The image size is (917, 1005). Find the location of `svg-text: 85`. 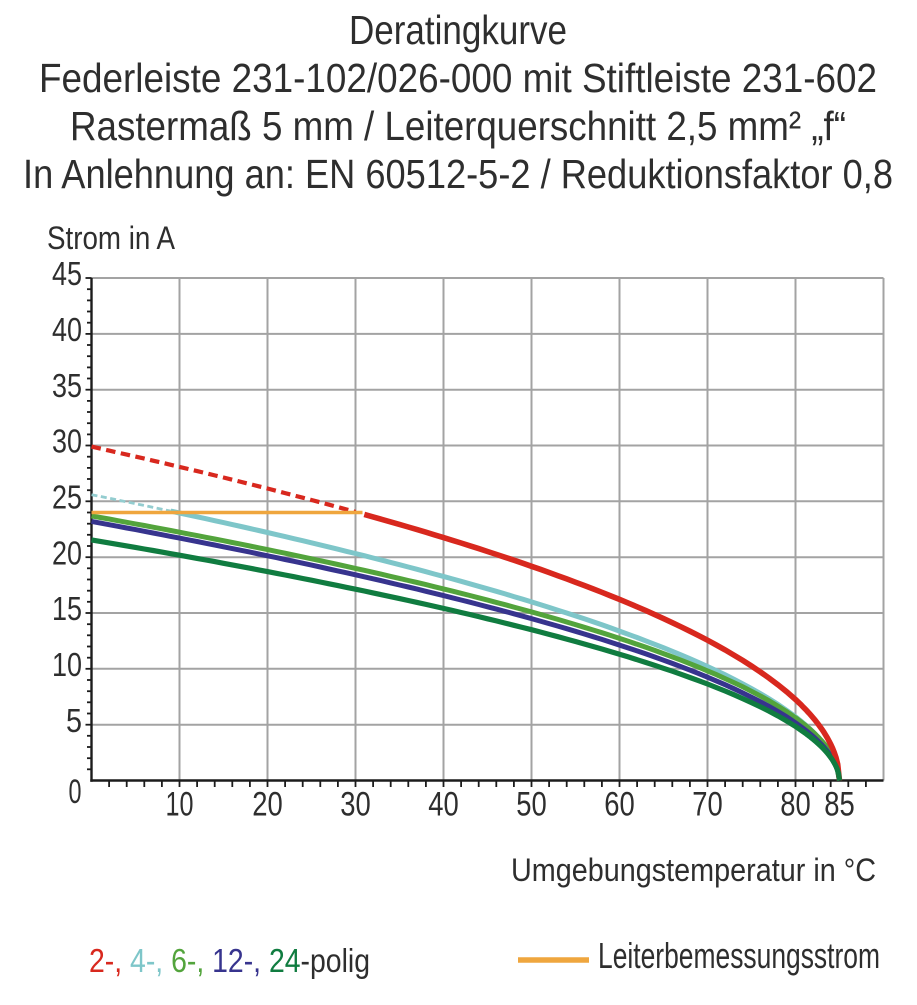

svg-text: 85 is located at coordinates (839, 805).